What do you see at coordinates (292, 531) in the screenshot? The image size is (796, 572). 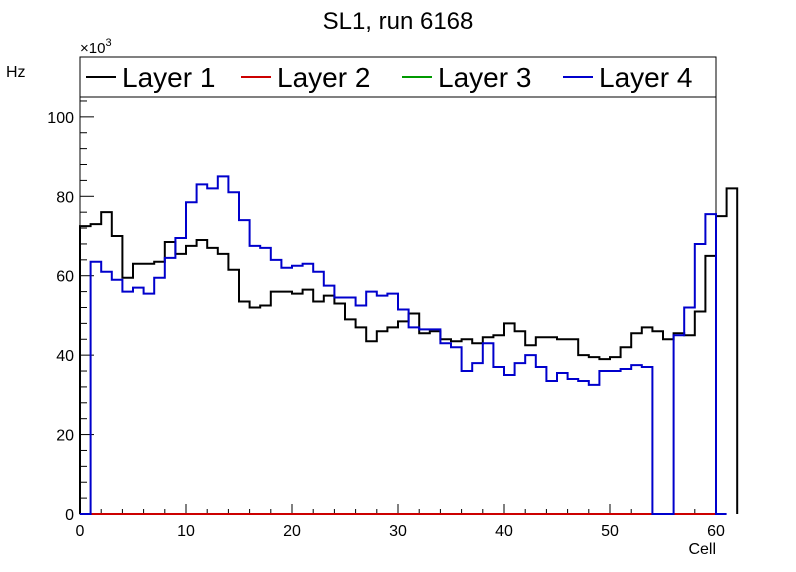 I see `x-tick-label: 20` at bounding box center [292, 531].